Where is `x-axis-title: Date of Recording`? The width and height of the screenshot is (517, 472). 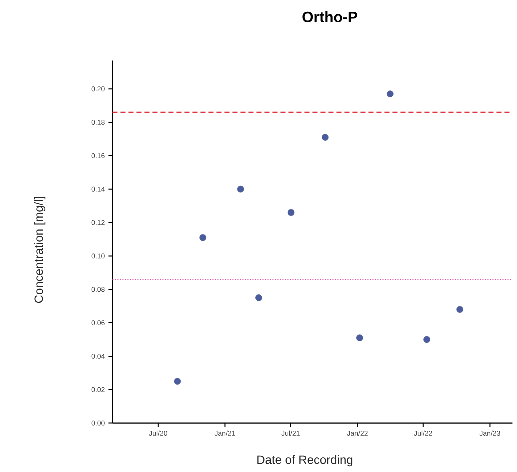 x-axis-title: Date of Recording is located at coordinates (305, 461).